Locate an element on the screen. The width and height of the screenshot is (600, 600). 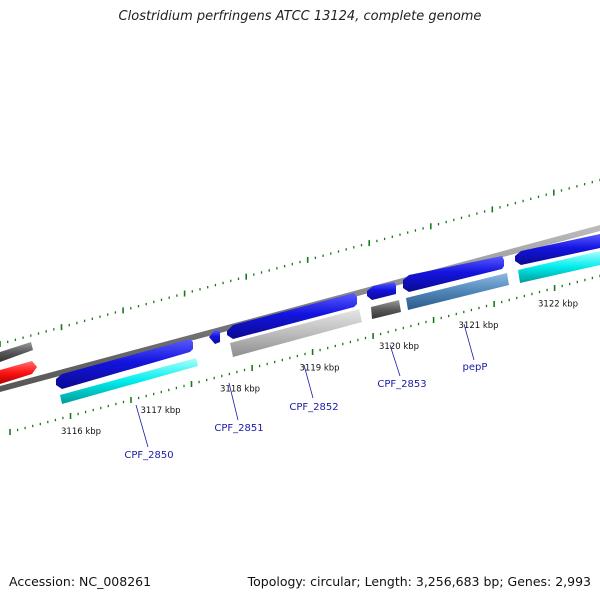
cds-feature-rev-edge is located at coordinates (16, 352).